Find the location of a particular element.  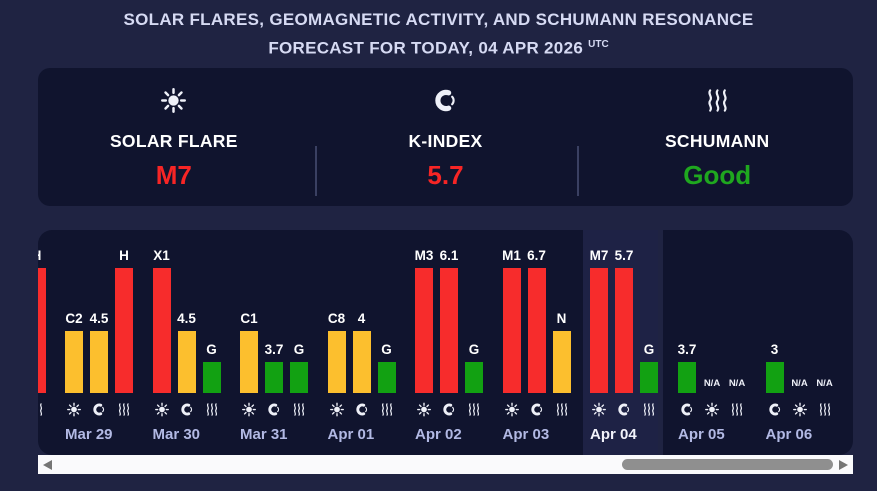

day-group-apr-04: M7 5.7 G Apr 04 is located at coordinates (624, 342).